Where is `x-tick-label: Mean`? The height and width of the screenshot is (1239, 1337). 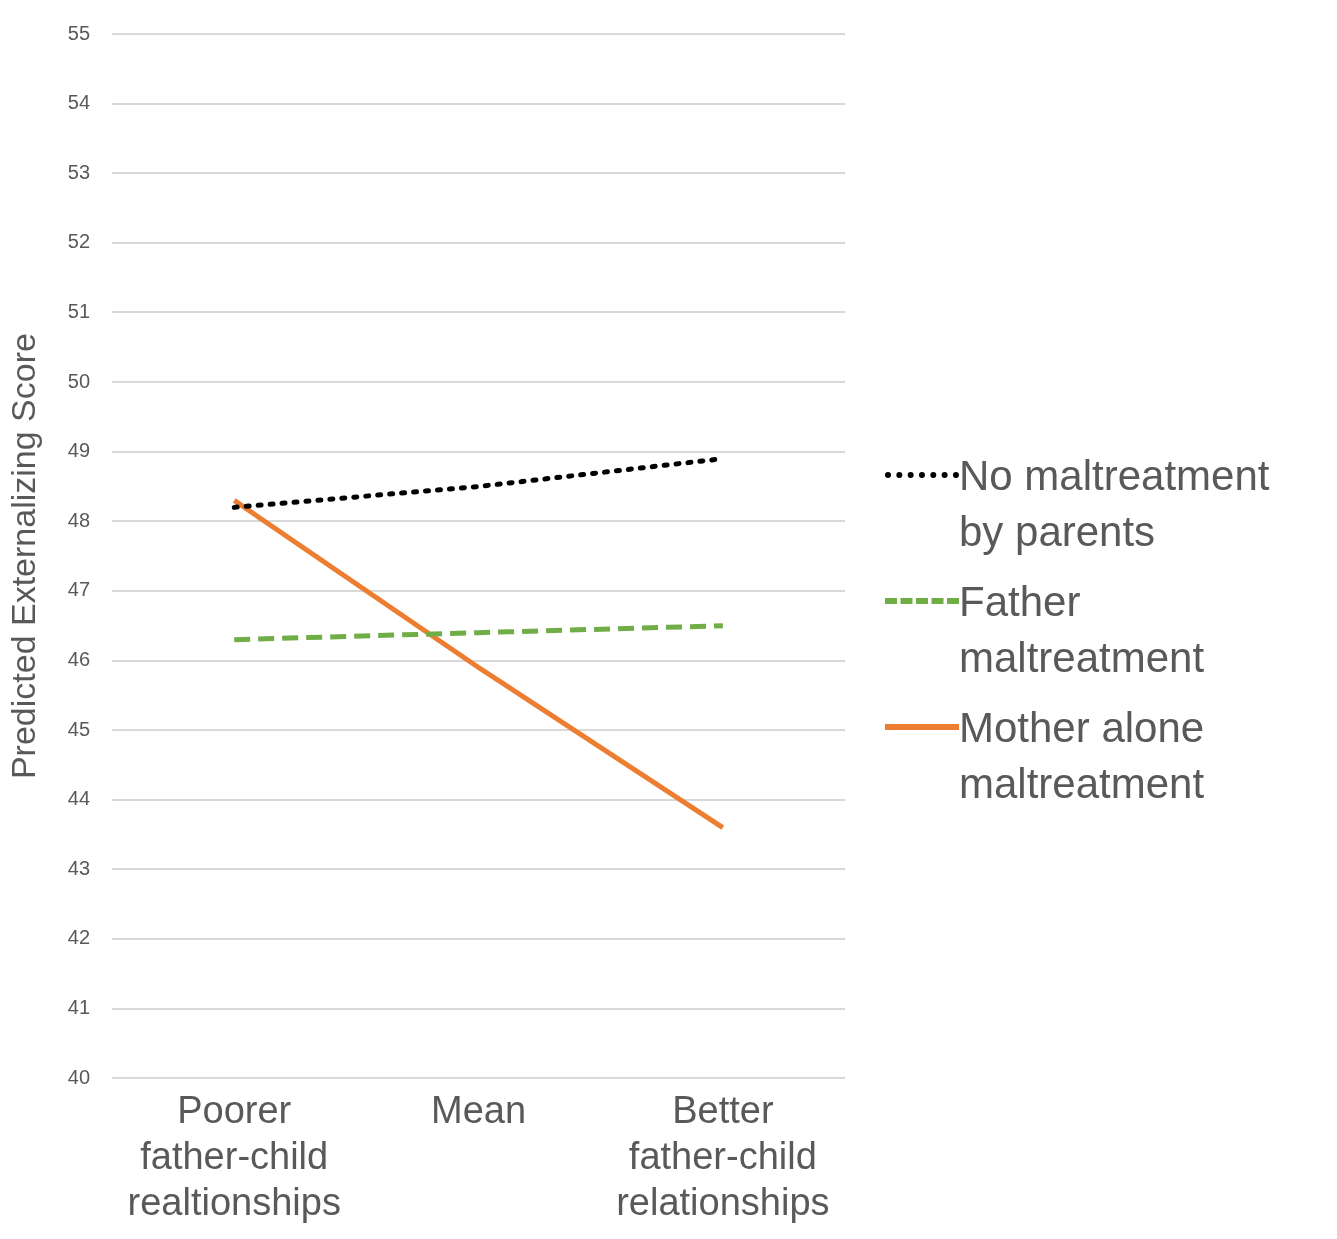 x-tick-label: Mean is located at coordinates (478, 1110).